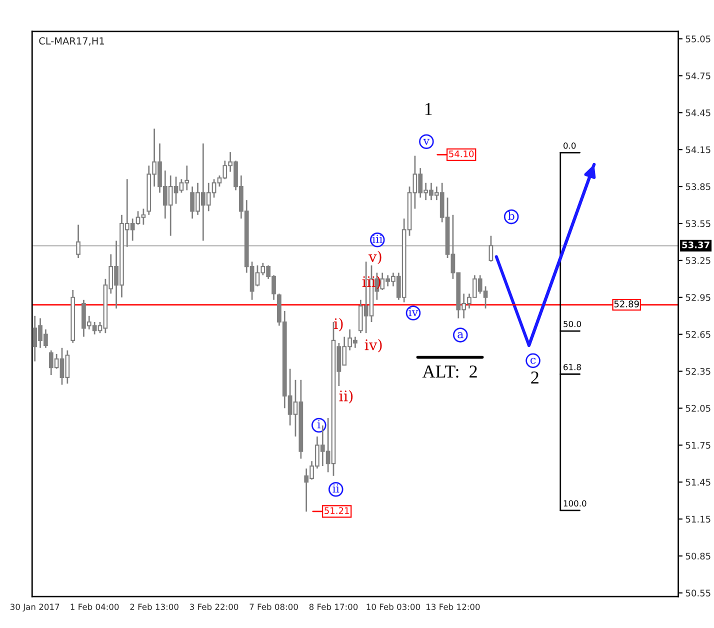 This screenshot has width=714, height=628. What do you see at coordinates (698, 519) in the screenshot?
I see `y-tick-label: 51.15` at bounding box center [698, 519].